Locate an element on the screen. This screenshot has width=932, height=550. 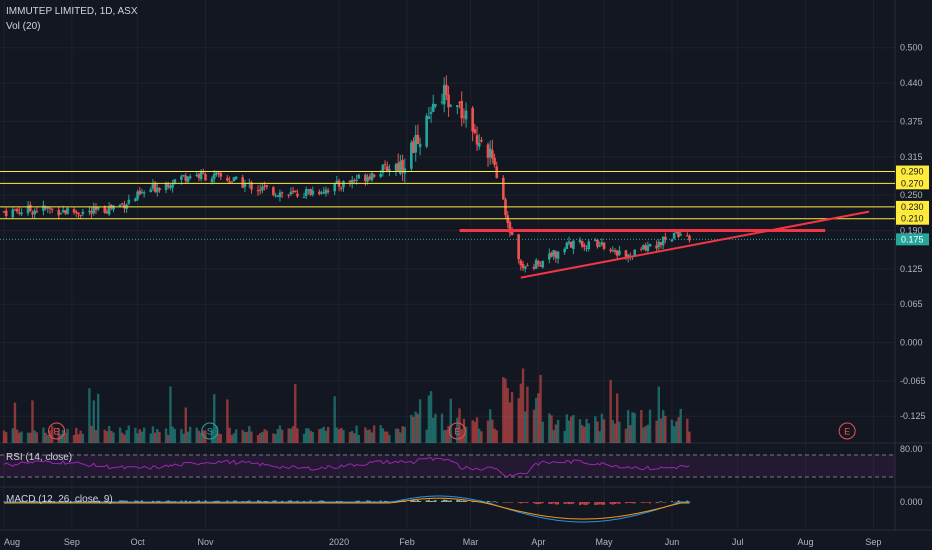
level-price-label: 0.230 is located at coordinates (912, 207).